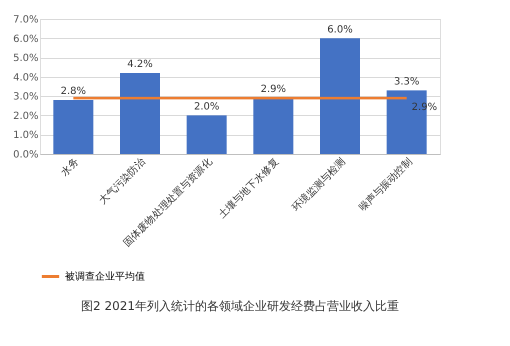  I want to click on y-tick-label: 0.0%, so click(25, 155).